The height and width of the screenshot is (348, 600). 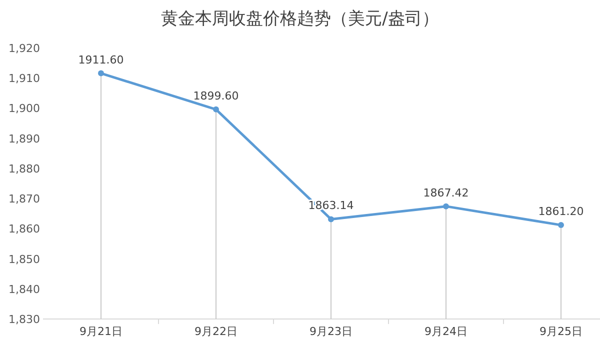 I want to click on x-tick-label: 9月24日, so click(x=446, y=331).